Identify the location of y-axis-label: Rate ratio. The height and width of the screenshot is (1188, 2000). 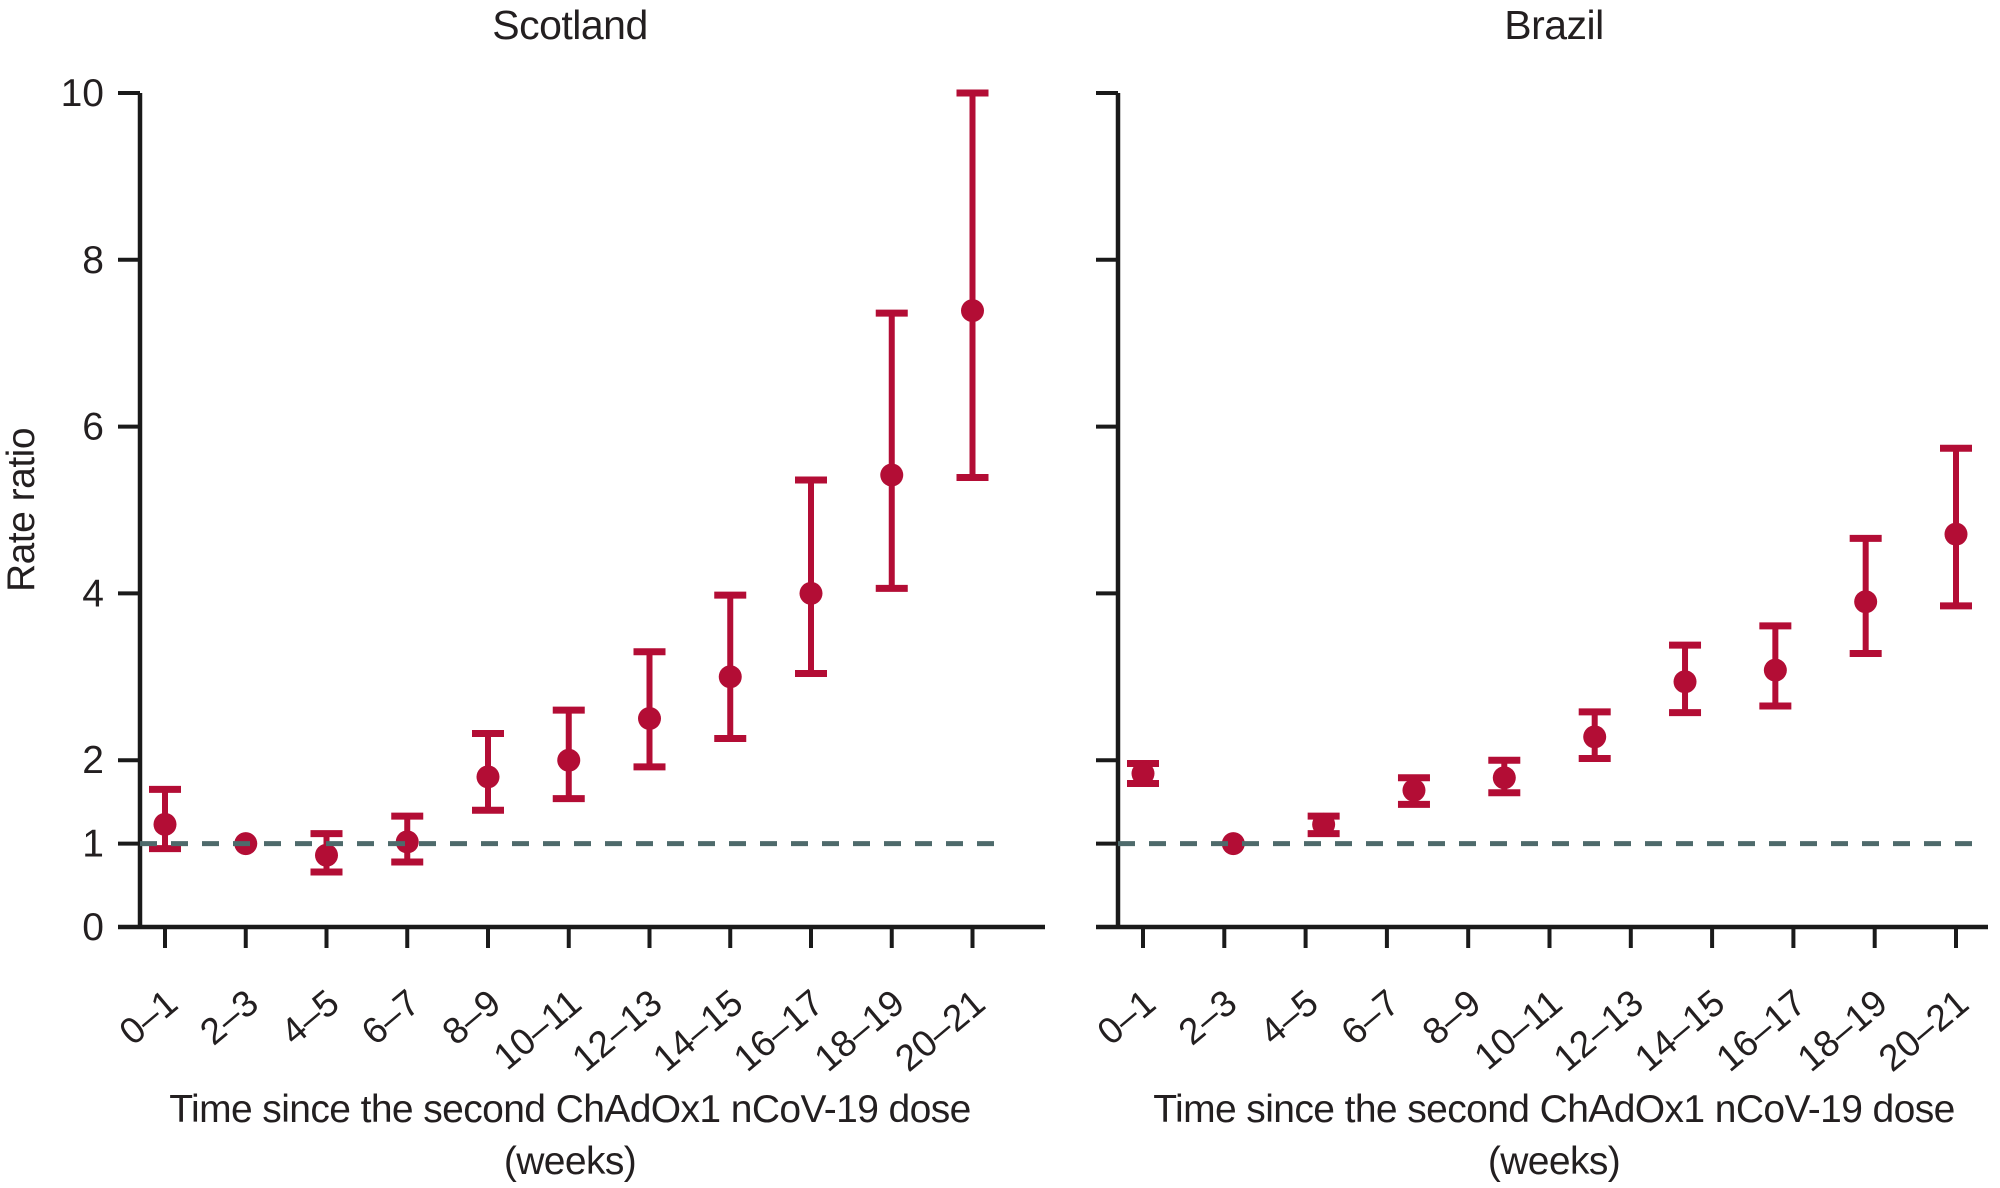
(21, 510).